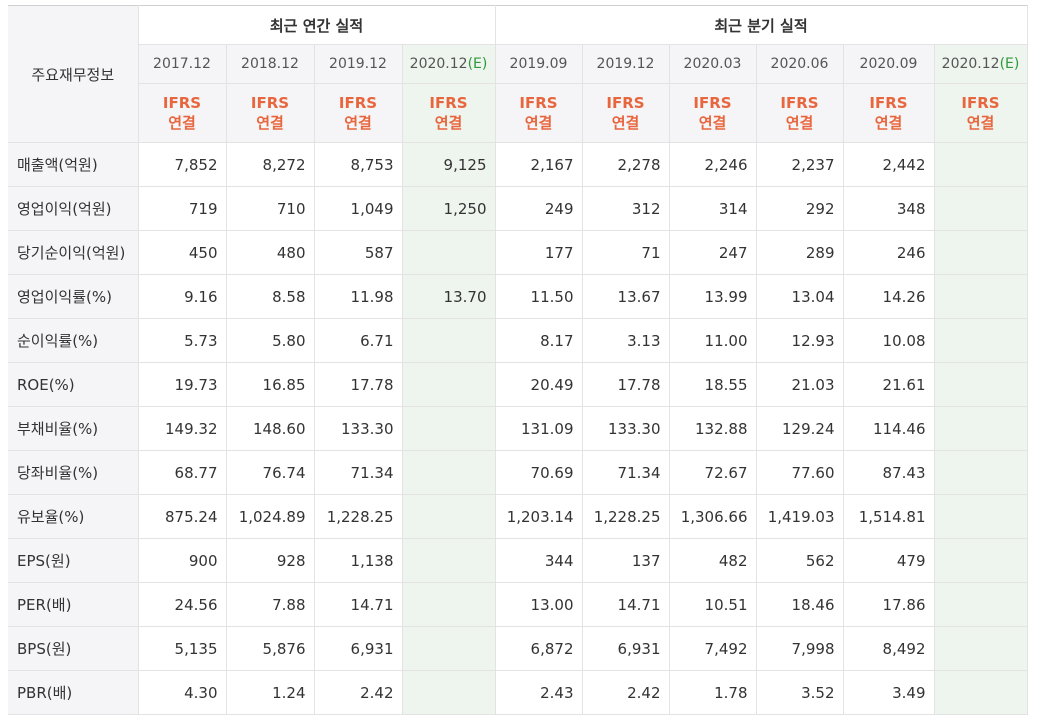  Describe the element at coordinates (712, 692) in the screenshot. I see `quarterly-value-cell: 1.78` at that location.